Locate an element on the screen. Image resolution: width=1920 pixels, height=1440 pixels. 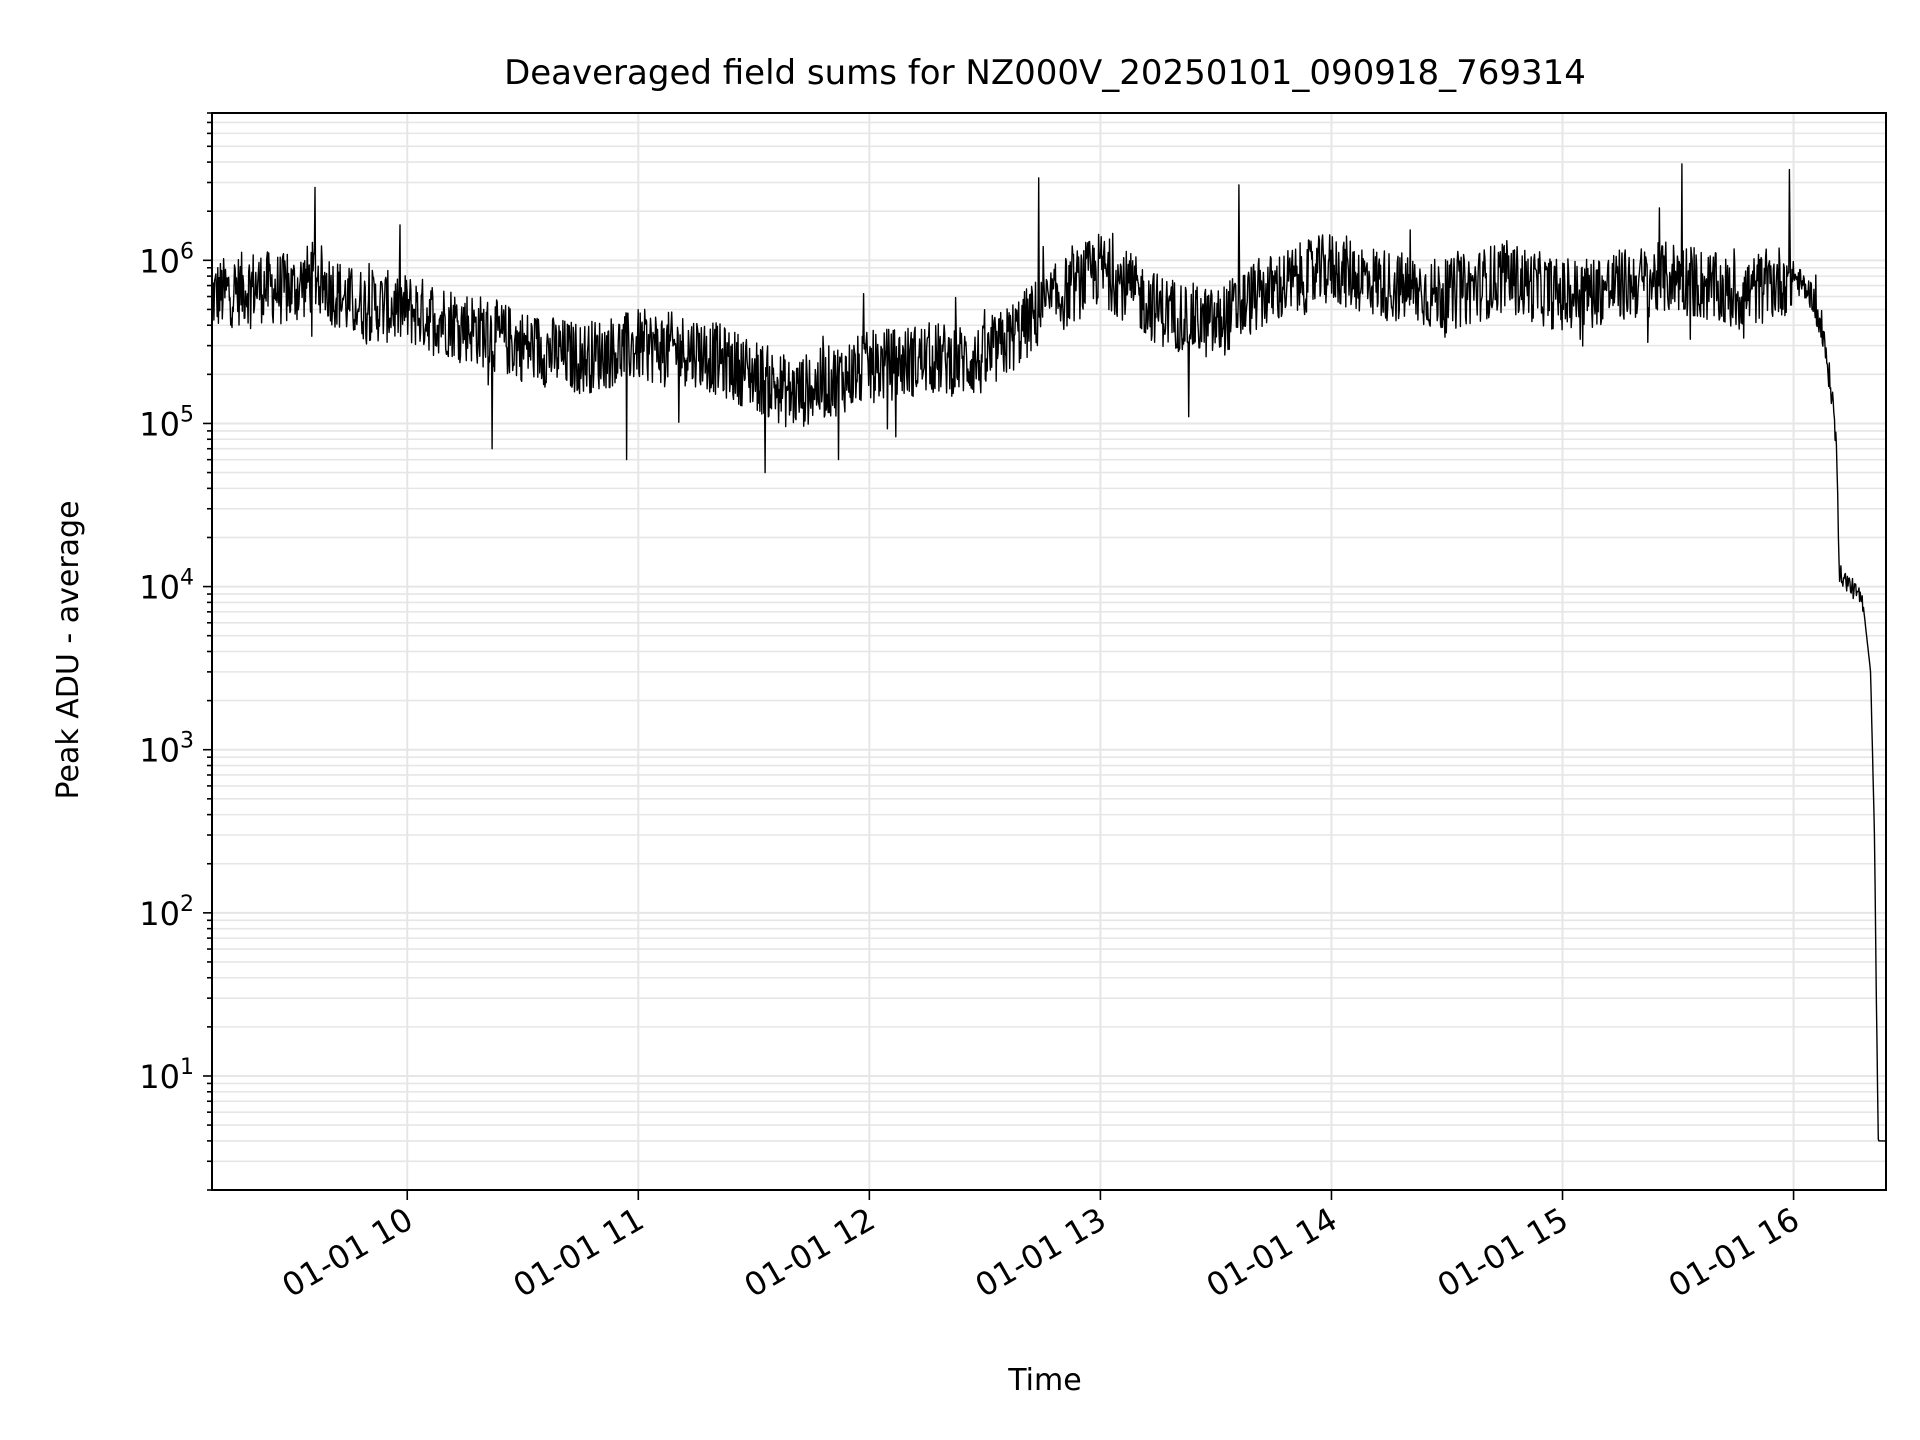
y-tick-label: 10⁶ is located at coordinates (166, 259).